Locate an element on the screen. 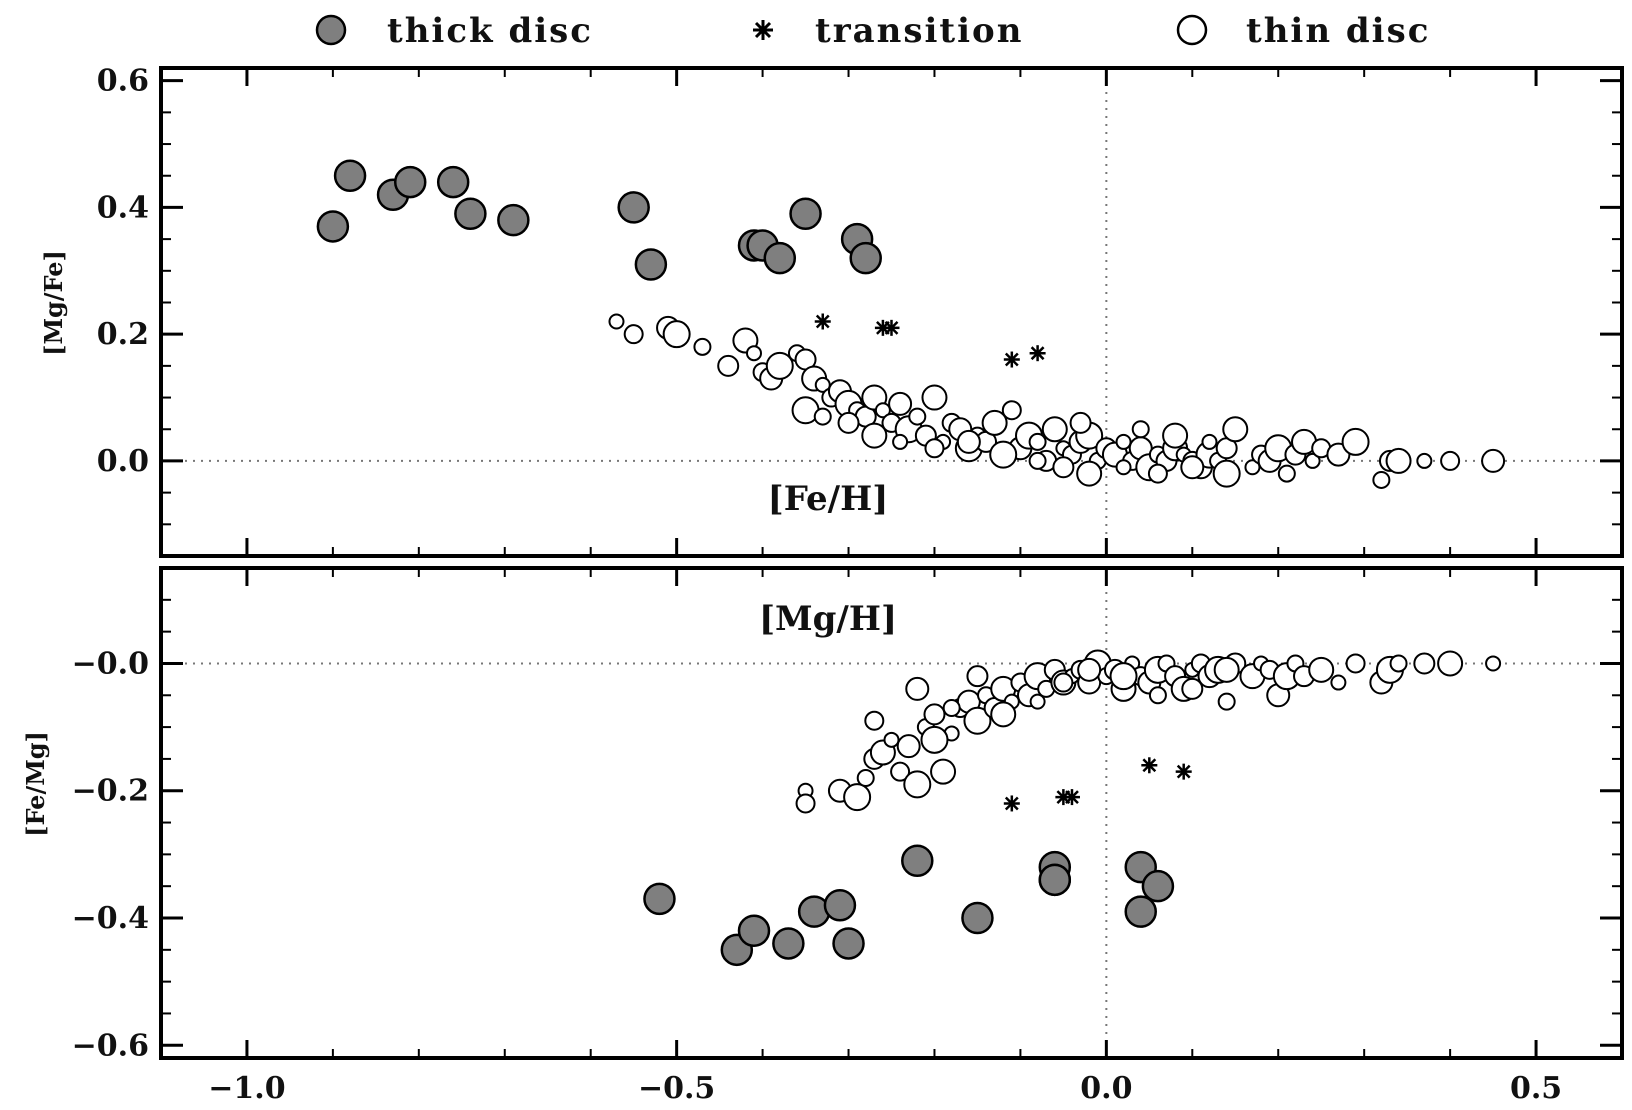 The width and height of the screenshot is (1632, 1110). x-tick-label: −1.0 is located at coordinates (246, 1088).